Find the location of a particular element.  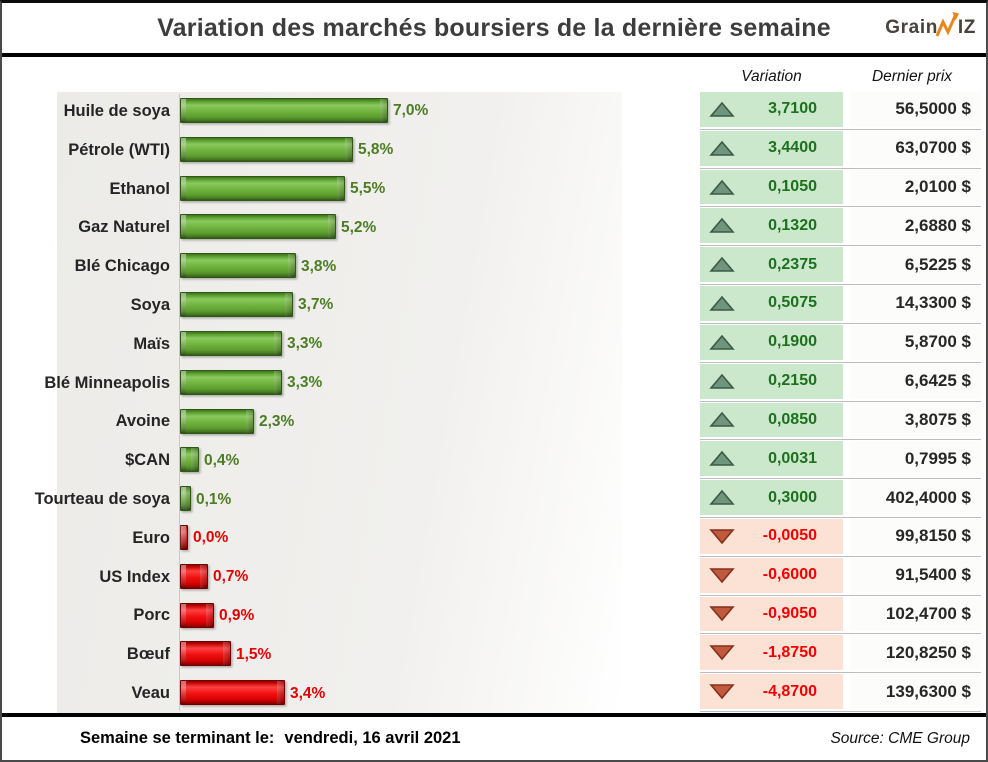

last-price: 63,0700 $ is located at coordinates (933, 148).